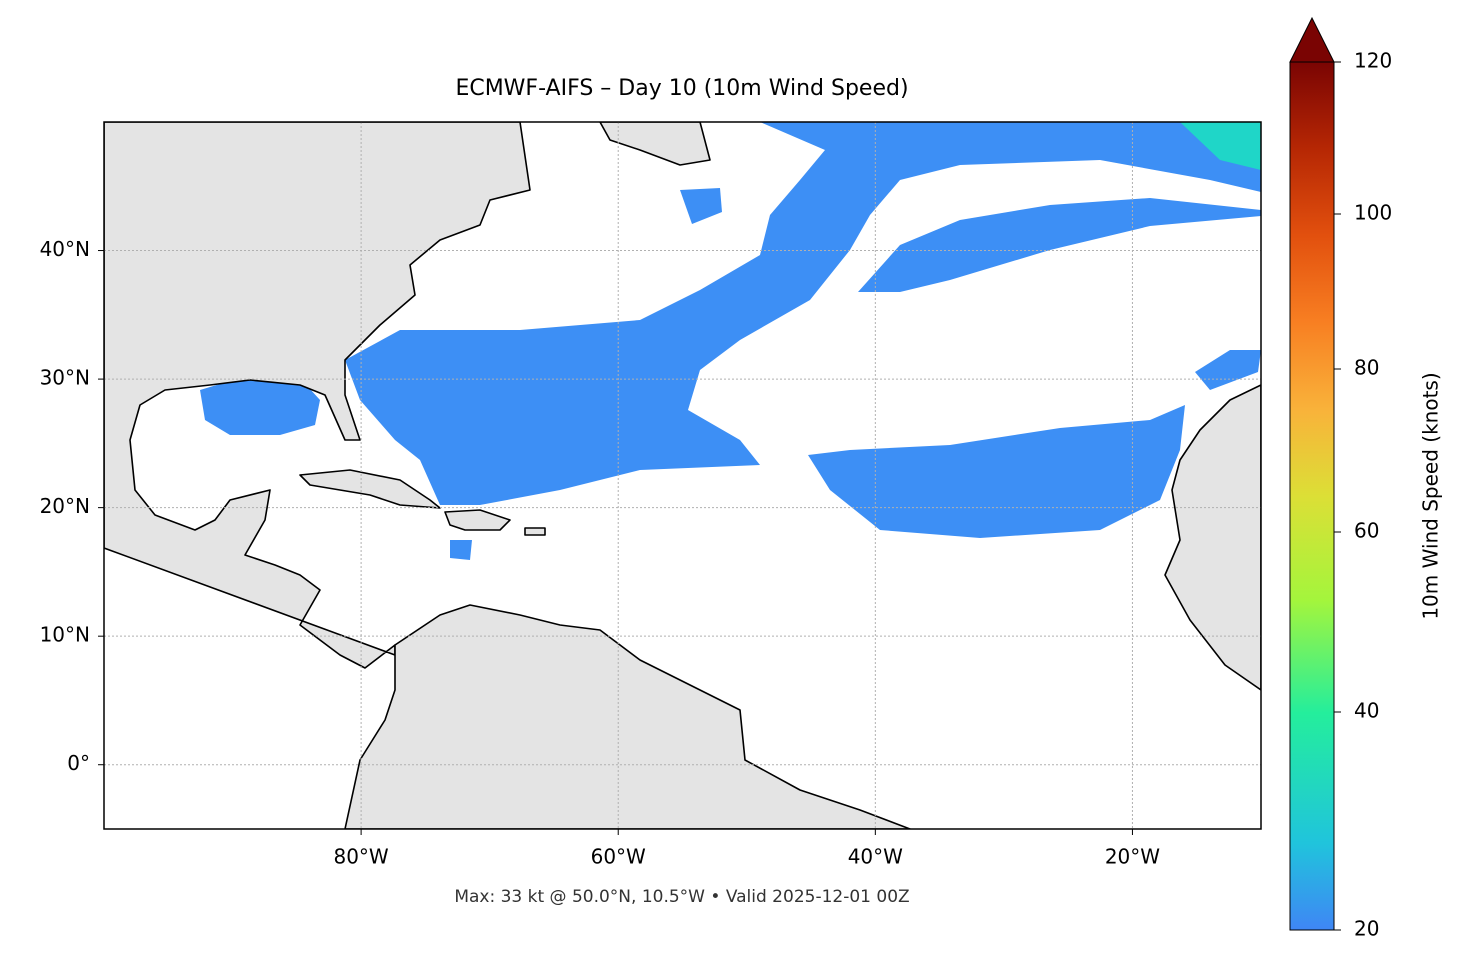 This screenshot has height=969, width=1466. I want to click on africa, so click(1212, 537).